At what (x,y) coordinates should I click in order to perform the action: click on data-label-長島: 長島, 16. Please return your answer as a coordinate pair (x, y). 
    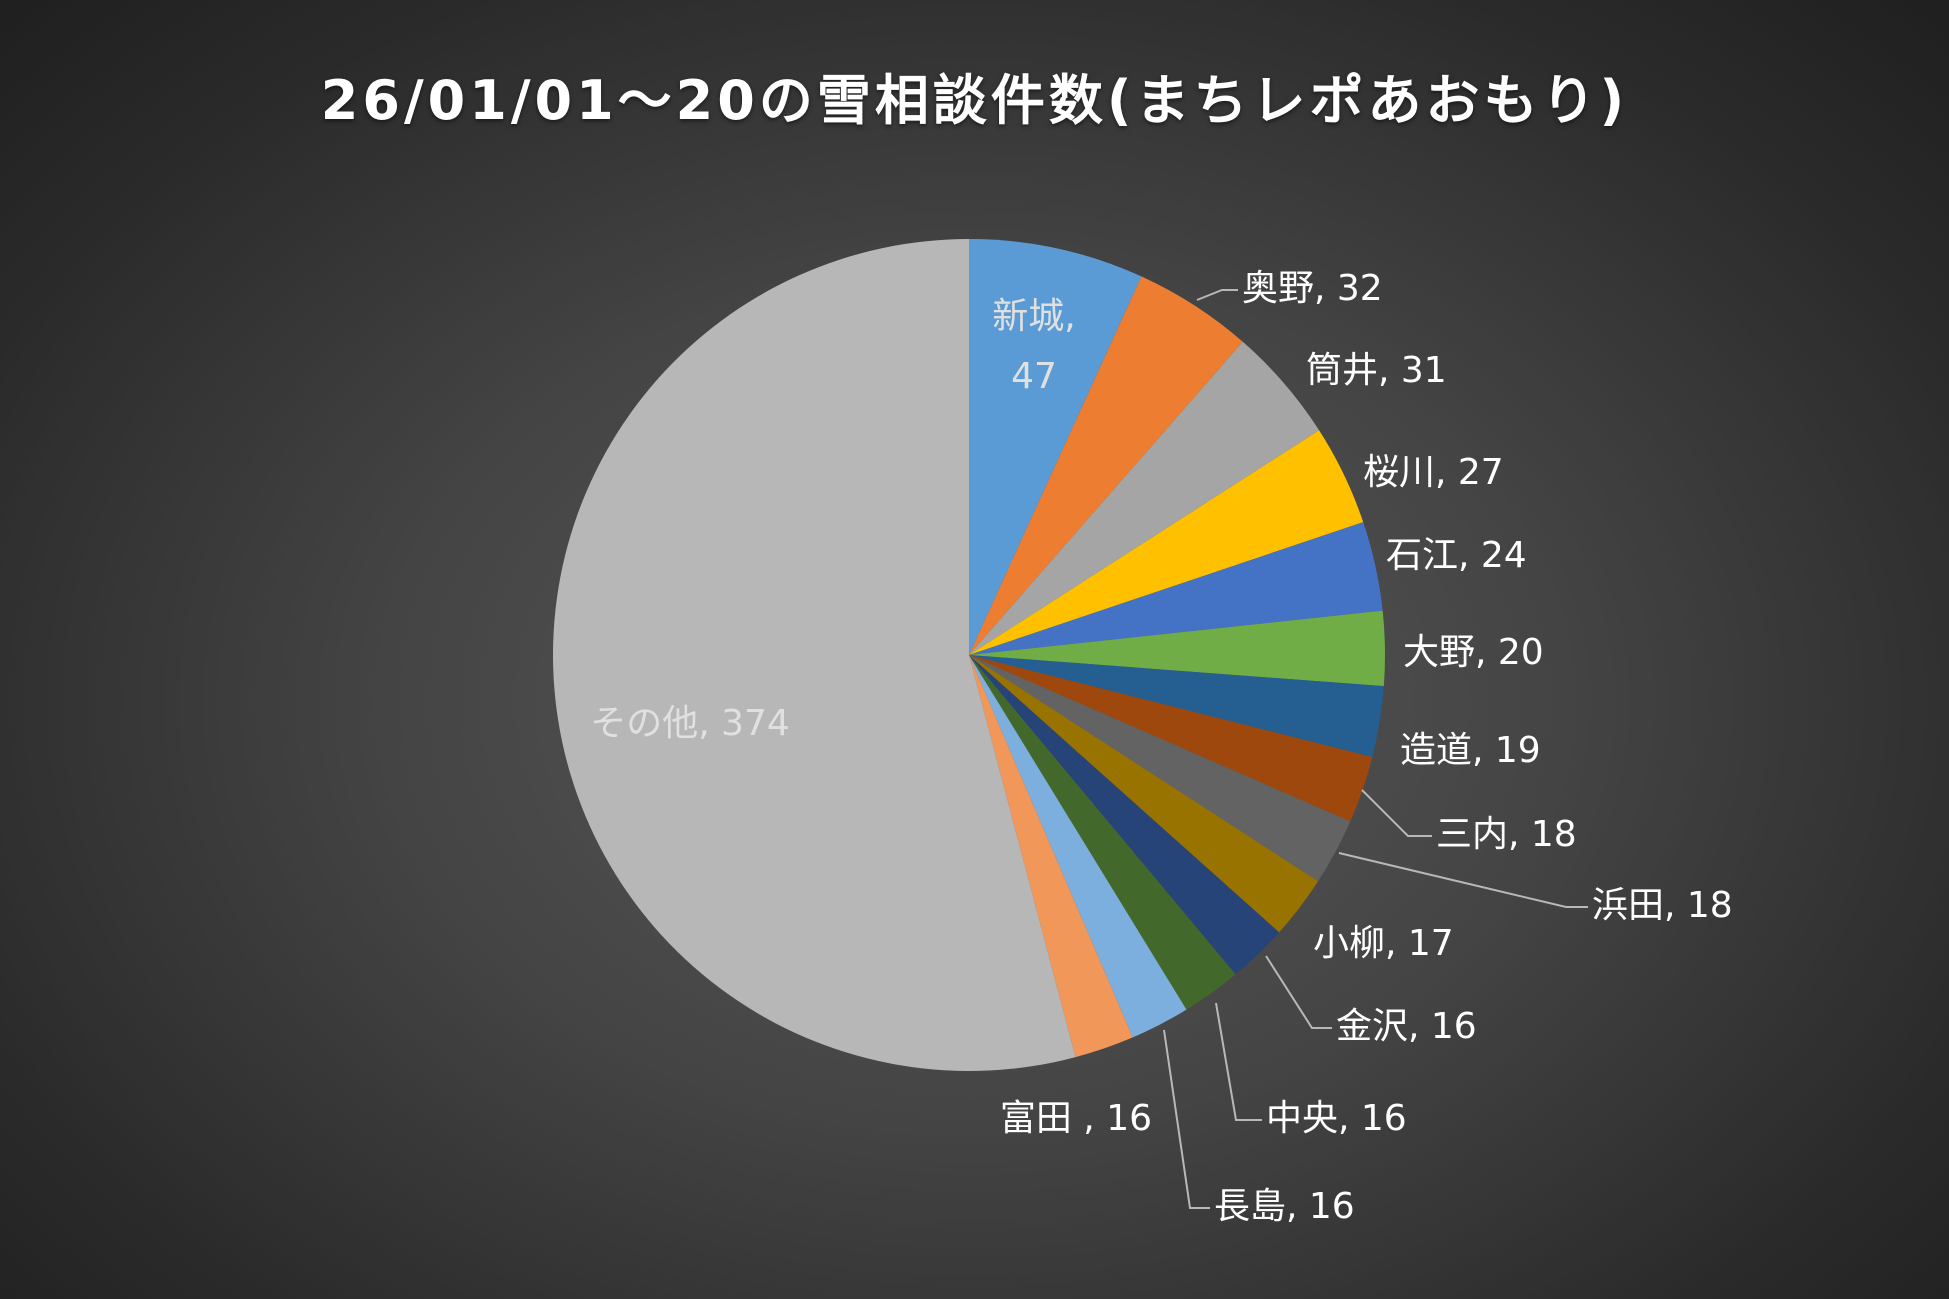
    Looking at the image, I should click on (1284, 1206).